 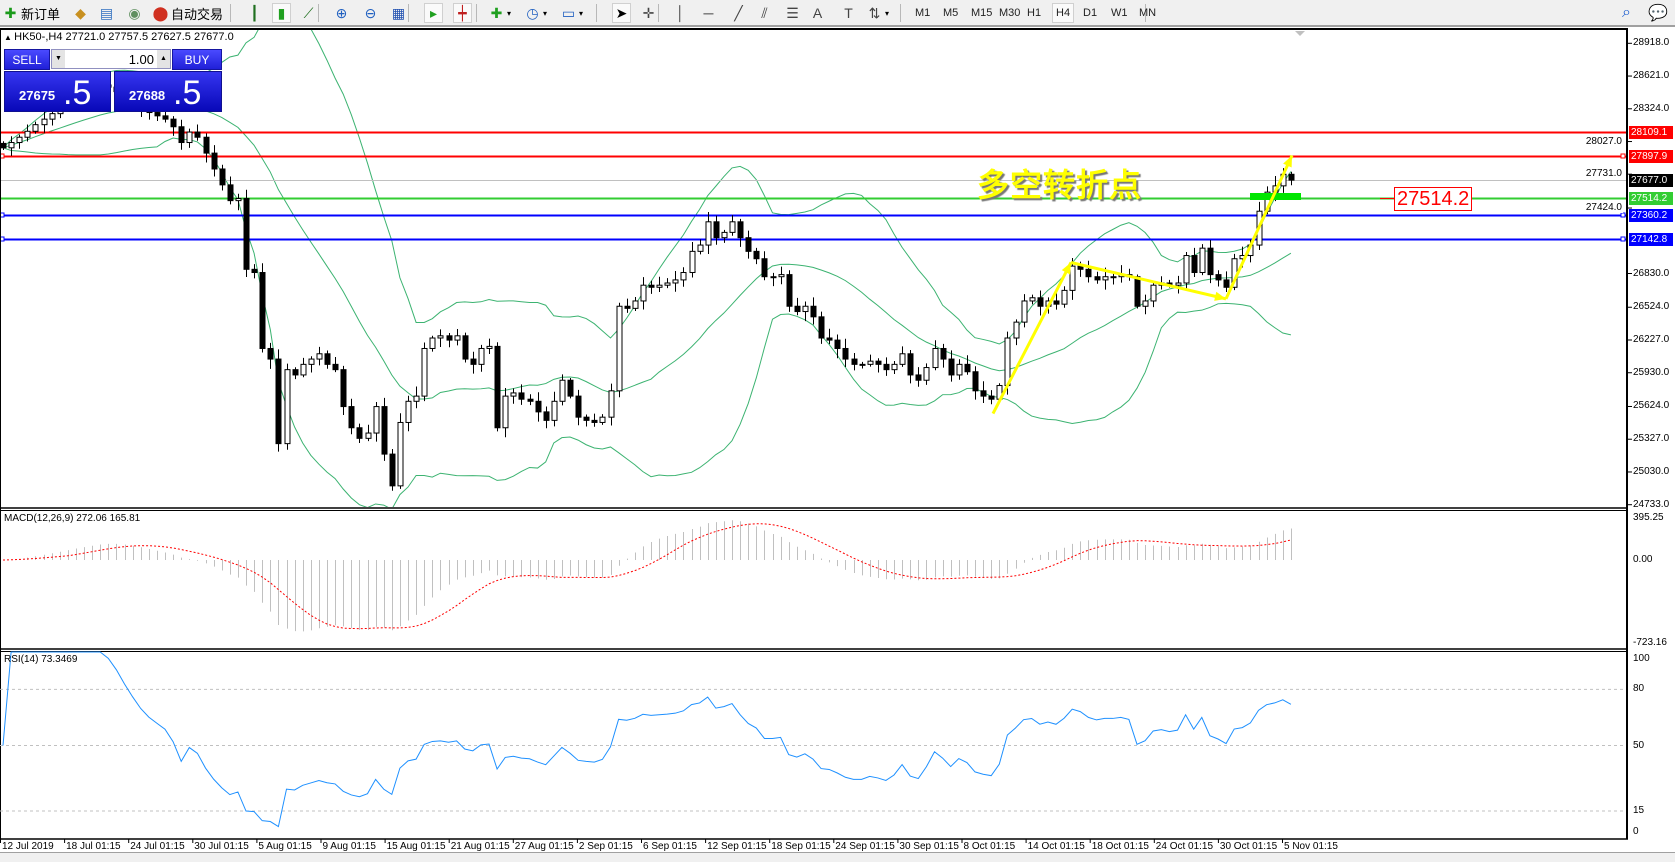 What do you see at coordinates (1651, 108) in the screenshot?
I see `price-axis-label: 28324.0` at bounding box center [1651, 108].